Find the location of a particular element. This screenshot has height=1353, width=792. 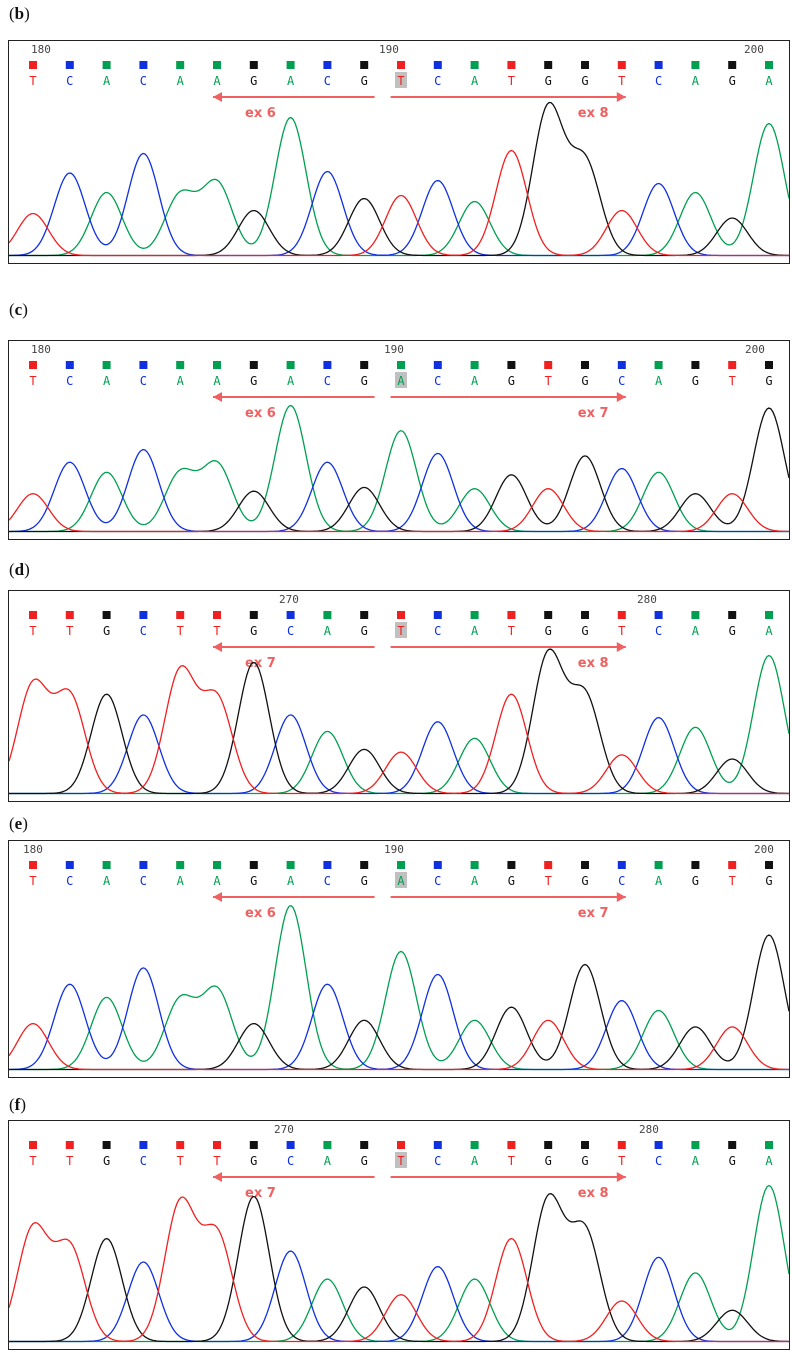

thymine-trace is located at coordinates (399, 510).